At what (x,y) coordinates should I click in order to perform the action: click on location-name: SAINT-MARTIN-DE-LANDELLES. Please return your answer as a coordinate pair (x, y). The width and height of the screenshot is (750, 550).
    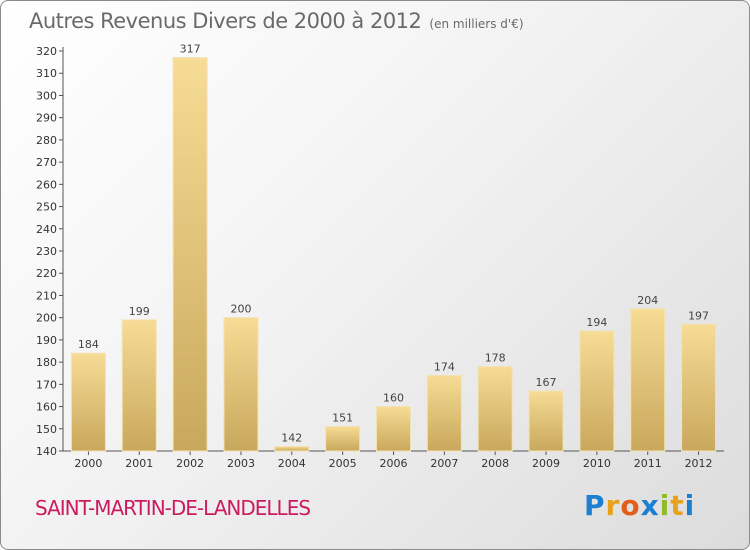
    Looking at the image, I should click on (173, 508).